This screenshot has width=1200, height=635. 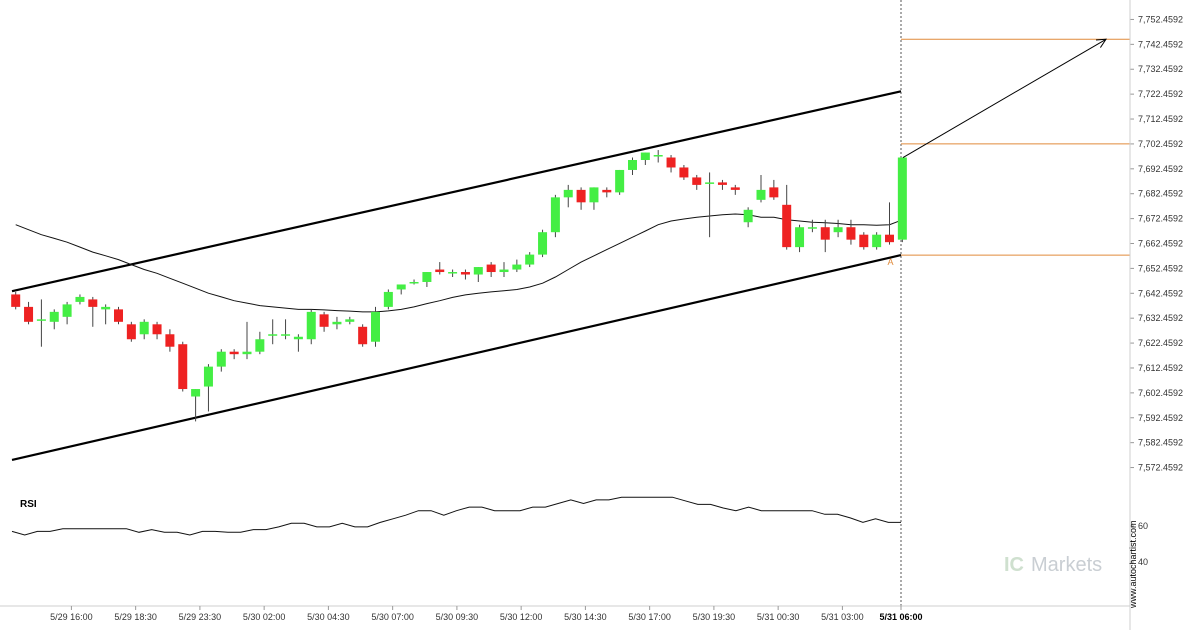 What do you see at coordinates (457, 617) in the screenshot?
I see `x-tick-label: 5/30 09:30` at bounding box center [457, 617].